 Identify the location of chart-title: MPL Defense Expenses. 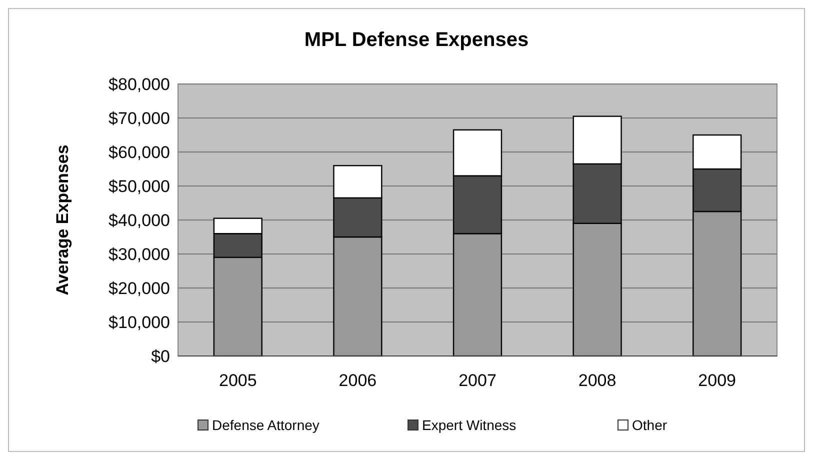
(416, 40).